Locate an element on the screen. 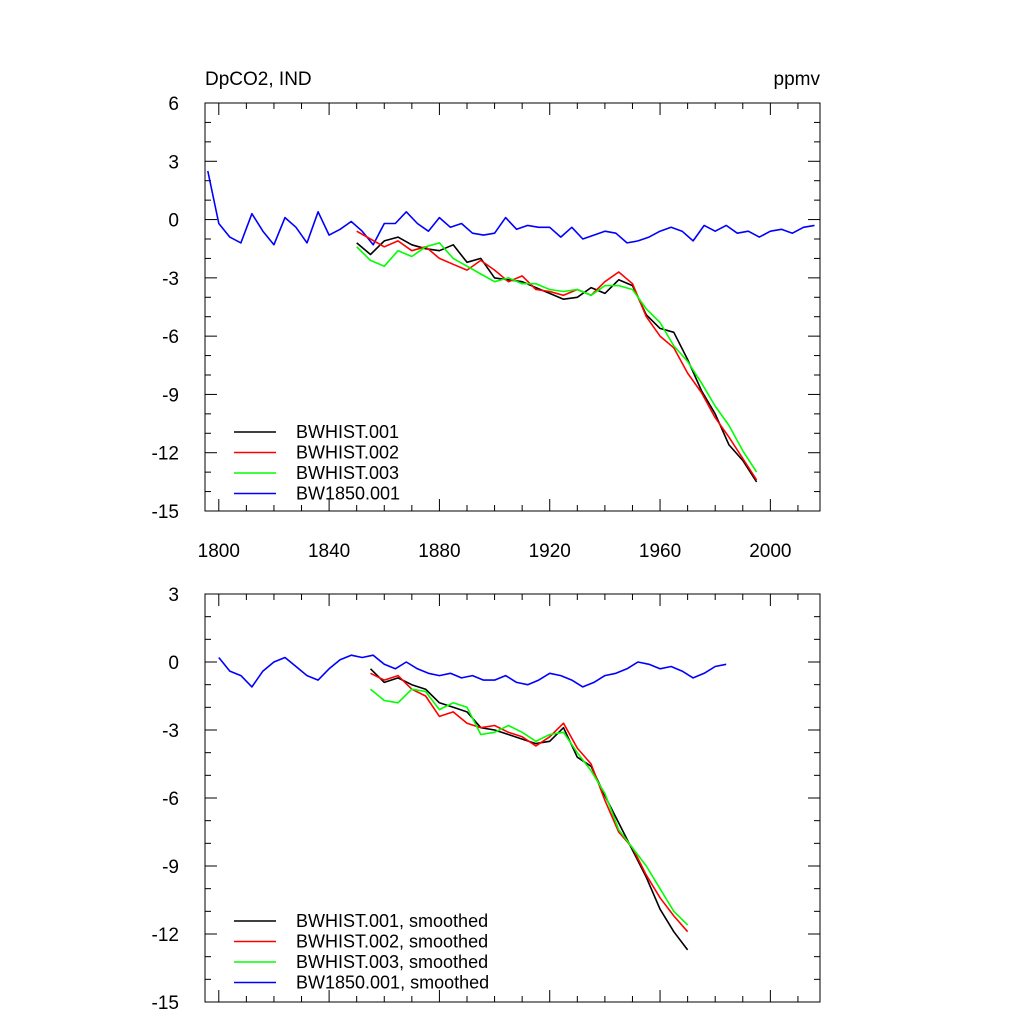  chart-title: DpCO2, IND is located at coordinates (258, 79).